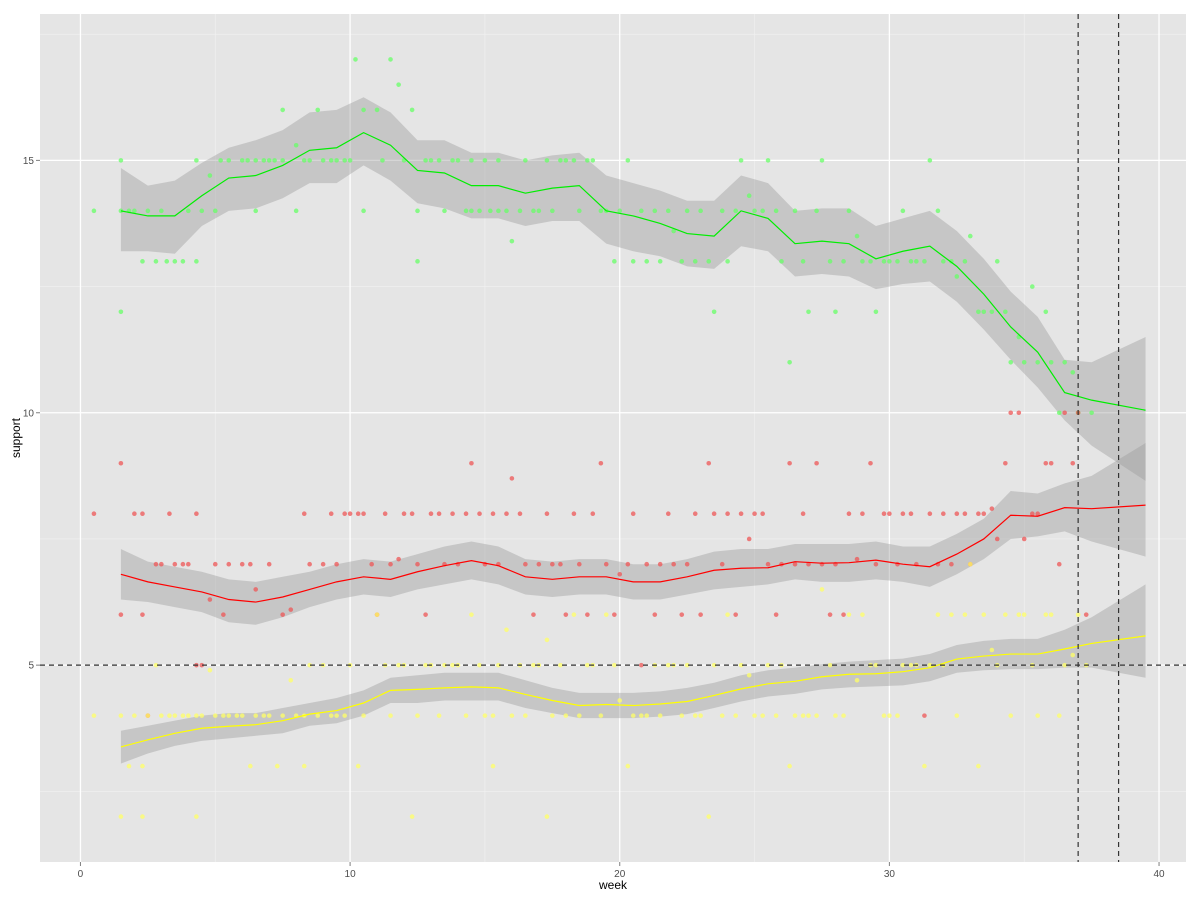 This screenshot has height=900, width=1200. Describe the element at coordinates (613, 885) in the screenshot. I see `x-axis-title: week` at that location.